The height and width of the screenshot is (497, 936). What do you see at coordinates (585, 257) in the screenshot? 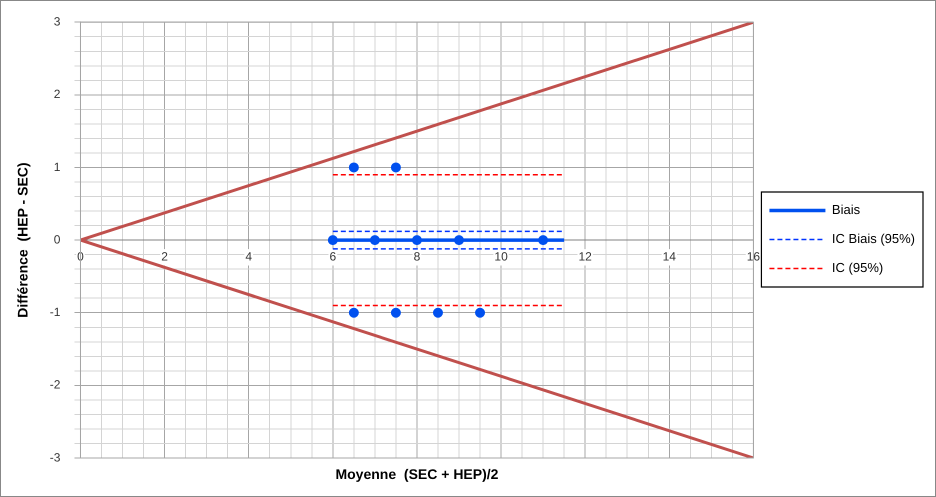
I see `x-tick-label: 12` at bounding box center [585, 257].